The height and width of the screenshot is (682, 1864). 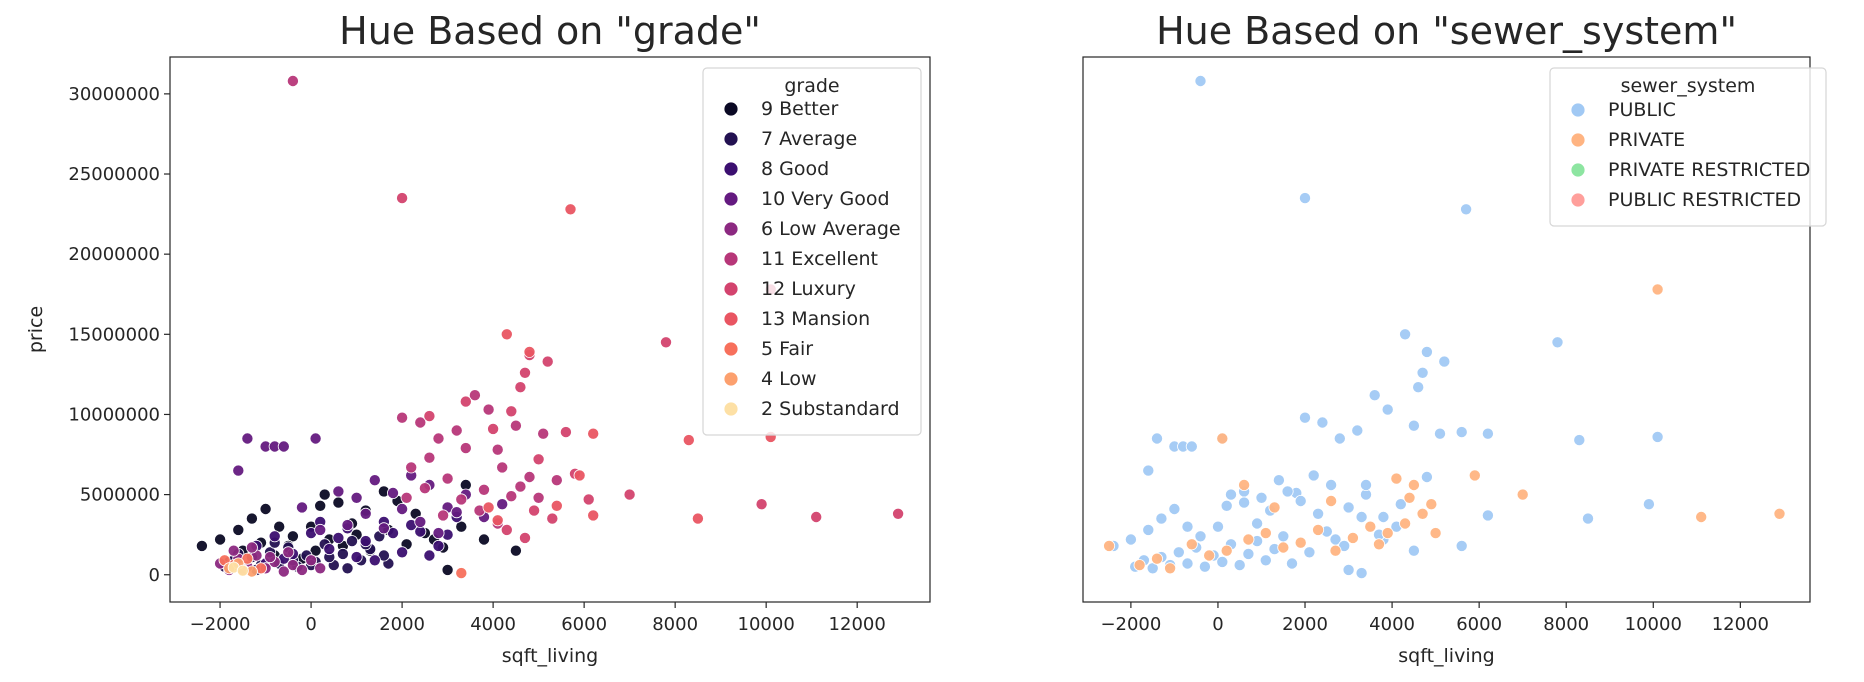 What do you see at coordinates (1740, 624) in the screenshot?
I see `x-tick-label: 12000` at bounding box center [1740, 624].